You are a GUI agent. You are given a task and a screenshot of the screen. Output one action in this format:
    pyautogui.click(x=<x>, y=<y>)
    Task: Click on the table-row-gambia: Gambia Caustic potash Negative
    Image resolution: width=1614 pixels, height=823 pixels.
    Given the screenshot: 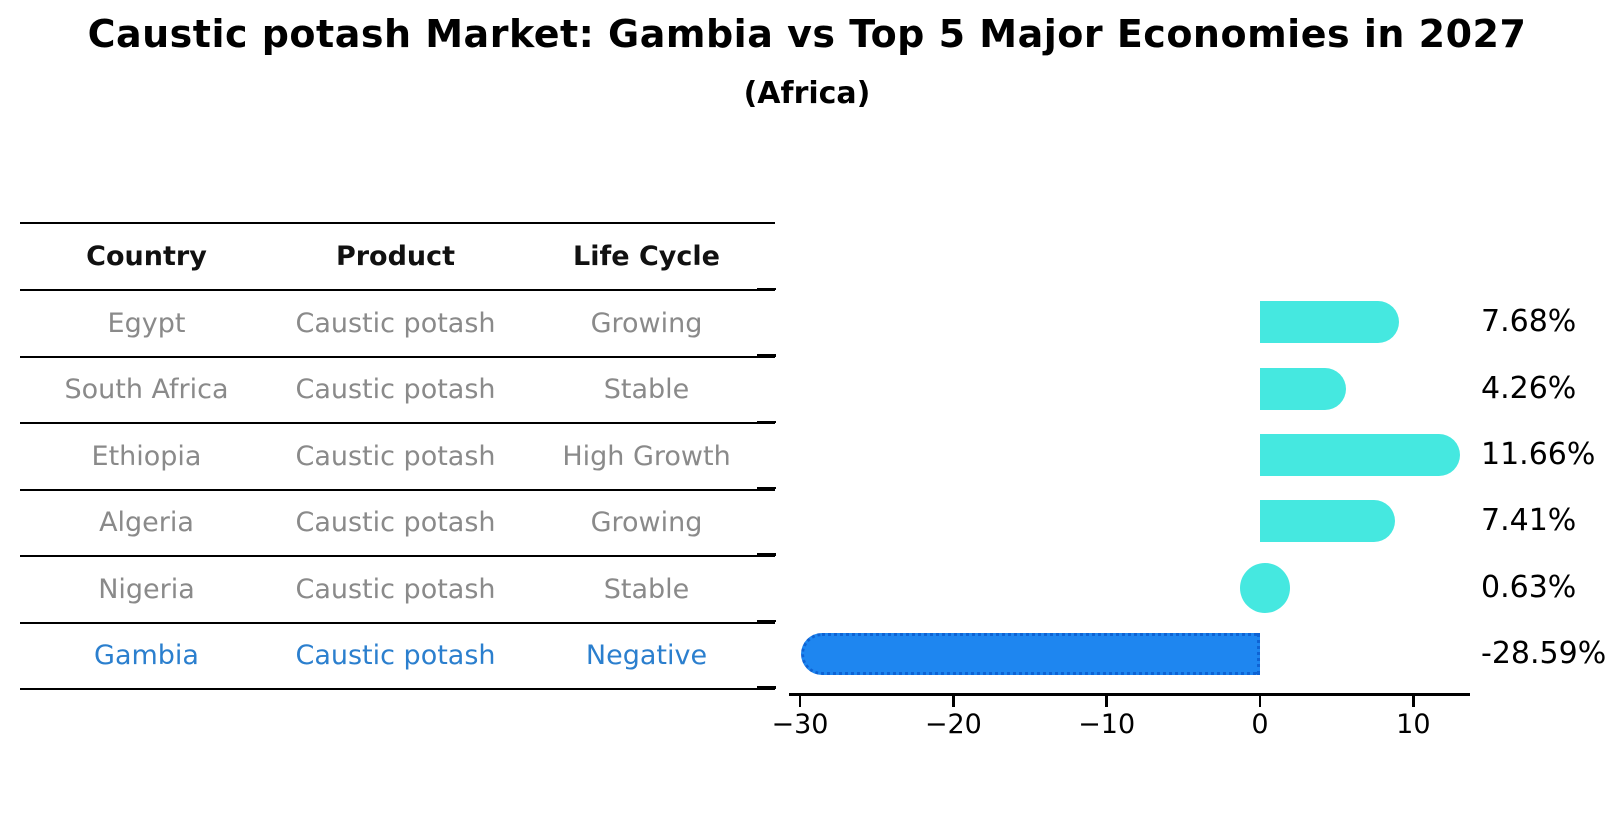 What is the action you would take?
    pyautogui.click(x=397, y=657)
    